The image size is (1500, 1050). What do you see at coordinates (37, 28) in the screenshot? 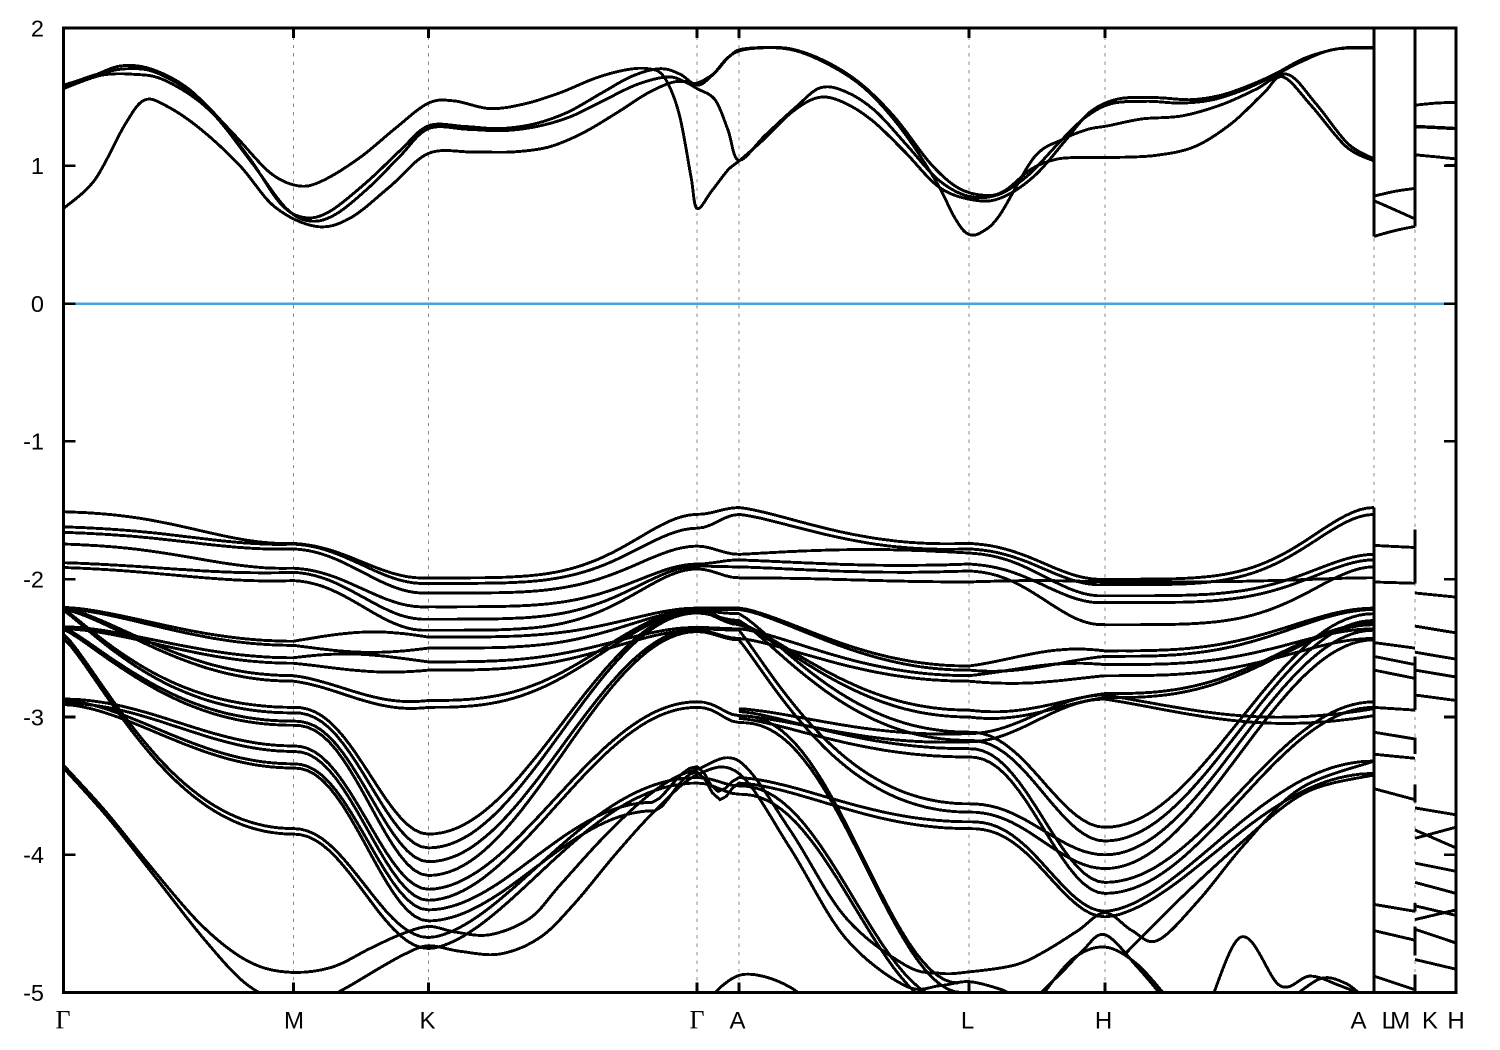
I see `svg-text: 2` at bounding box center [37, 28].